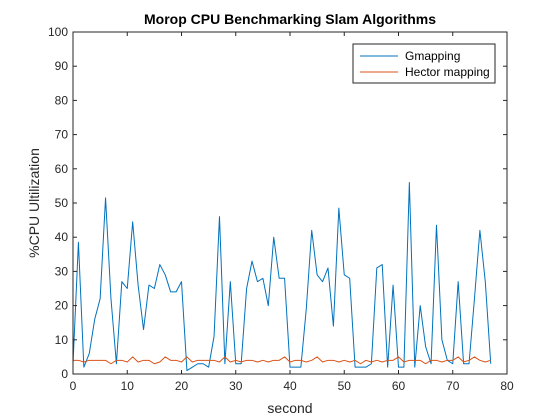 The height and width of the screenshot is (420, 560). I want to click on x-tick-label: 50, so click(345, 386).